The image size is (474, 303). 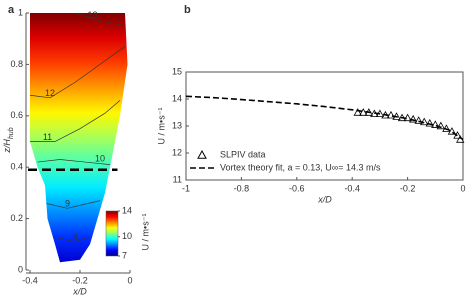 I want to click on y-label-sub: hub, so click(x=11, y=133).